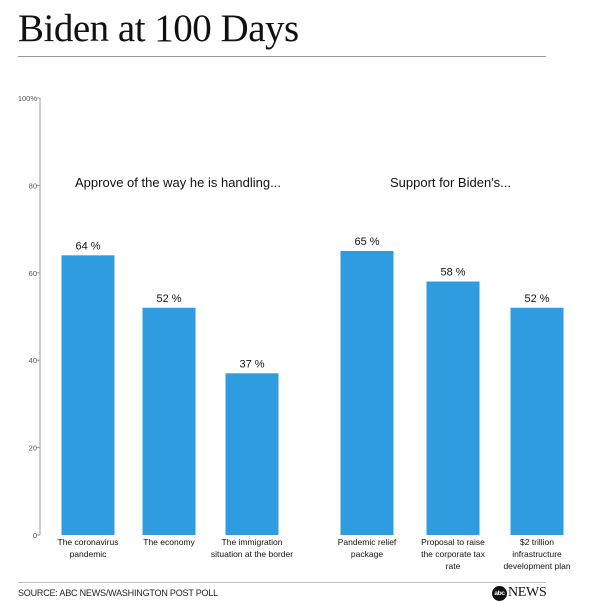 This screenshot has height=605, width=598. Describe the element at coordinates (35, 535) in the screenshot. I see `y-tick-label: 0` at that location.